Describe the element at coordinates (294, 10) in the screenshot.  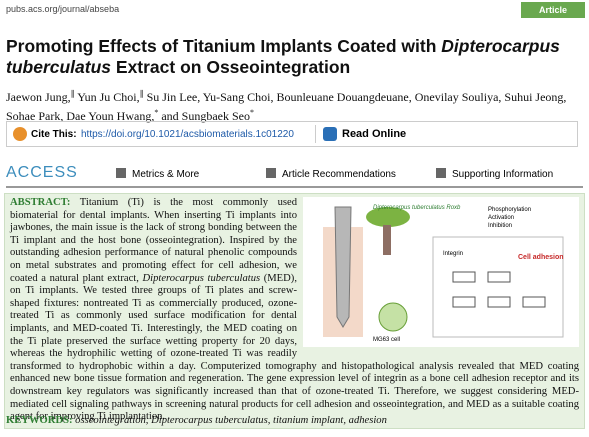
I see `header: pubs.acs.org/journal/abseba Article` at that location.